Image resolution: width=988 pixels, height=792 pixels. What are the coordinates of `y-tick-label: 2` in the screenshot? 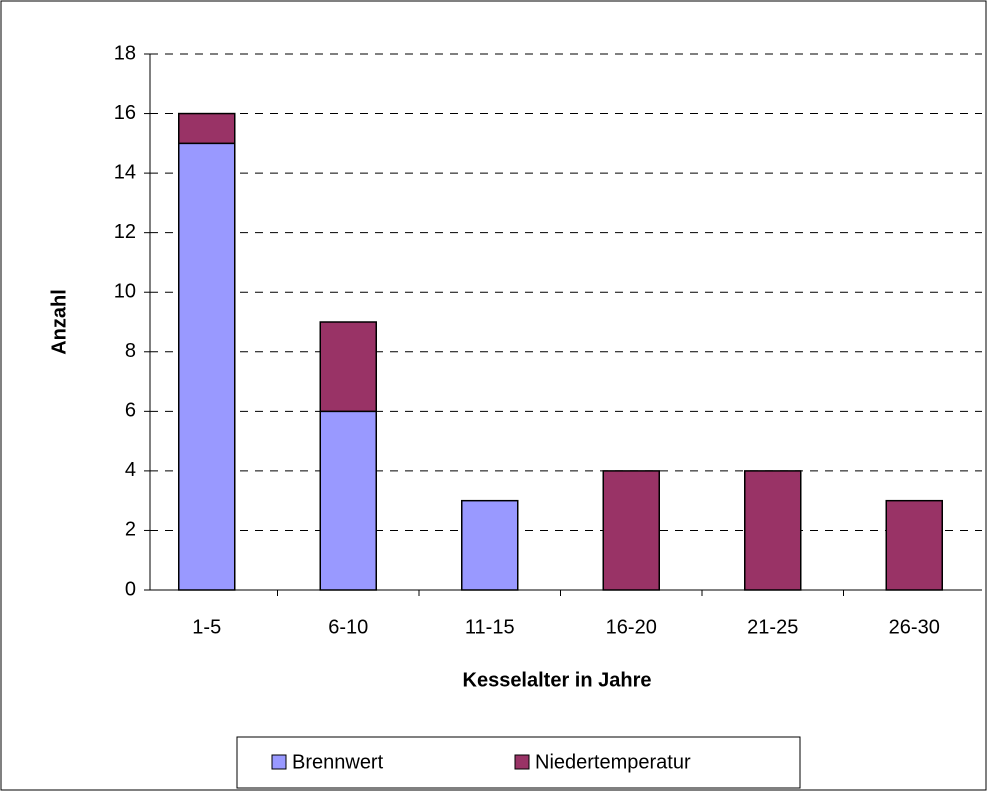 It's located at (130, 530).